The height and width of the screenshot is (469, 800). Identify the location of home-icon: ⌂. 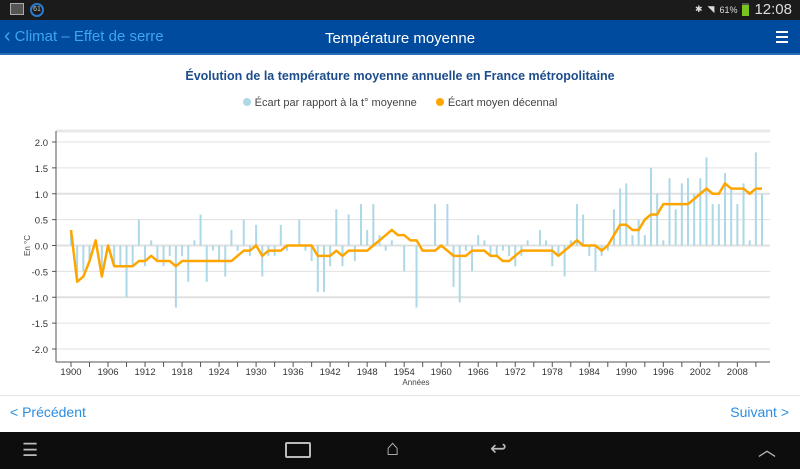
(393, 447).